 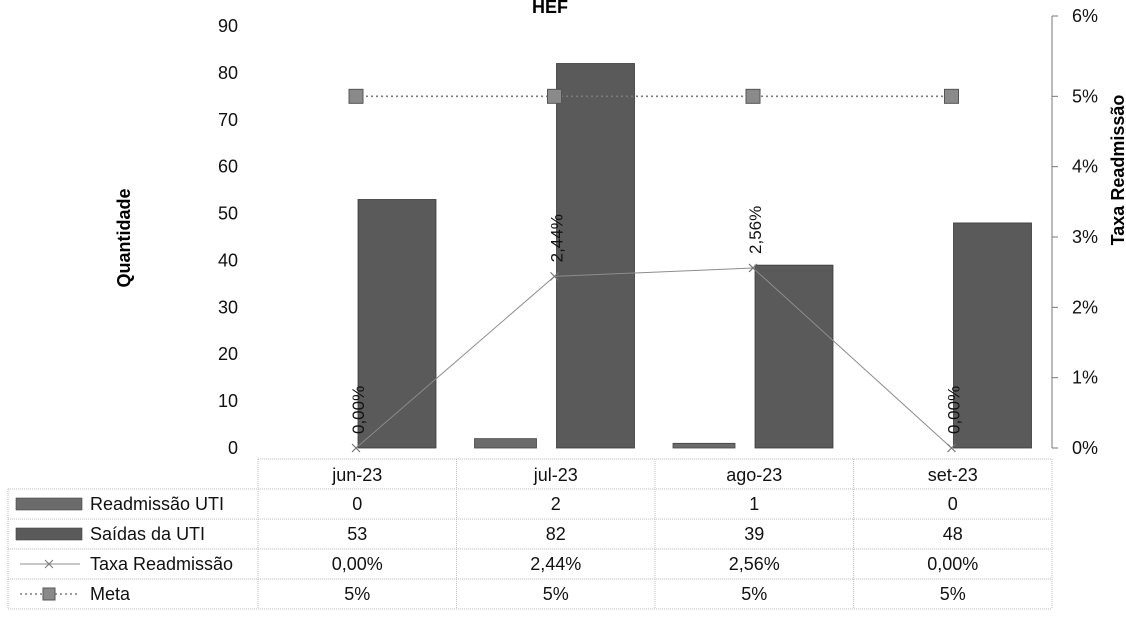 I want to click on table-cell: 1, so click(x=754, y=504).